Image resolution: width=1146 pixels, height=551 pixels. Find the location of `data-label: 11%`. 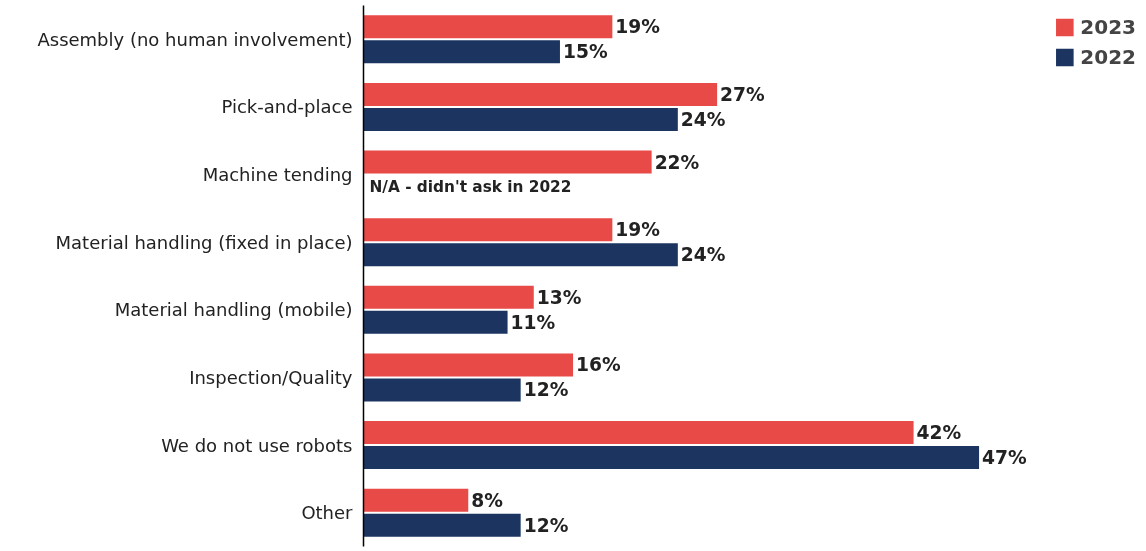

data-label: 11% is located at coordinates (533, 322).